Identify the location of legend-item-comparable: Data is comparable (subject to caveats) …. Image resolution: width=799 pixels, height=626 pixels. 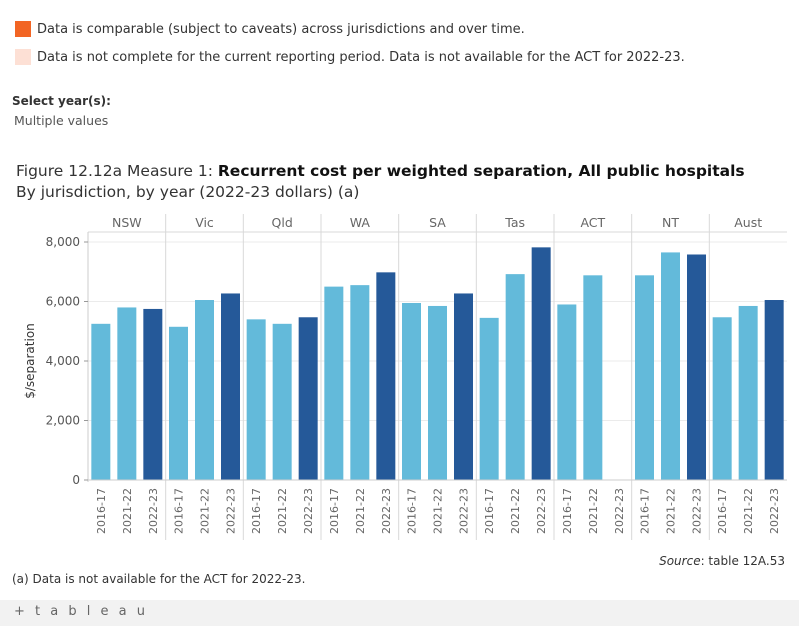
(350, 29).